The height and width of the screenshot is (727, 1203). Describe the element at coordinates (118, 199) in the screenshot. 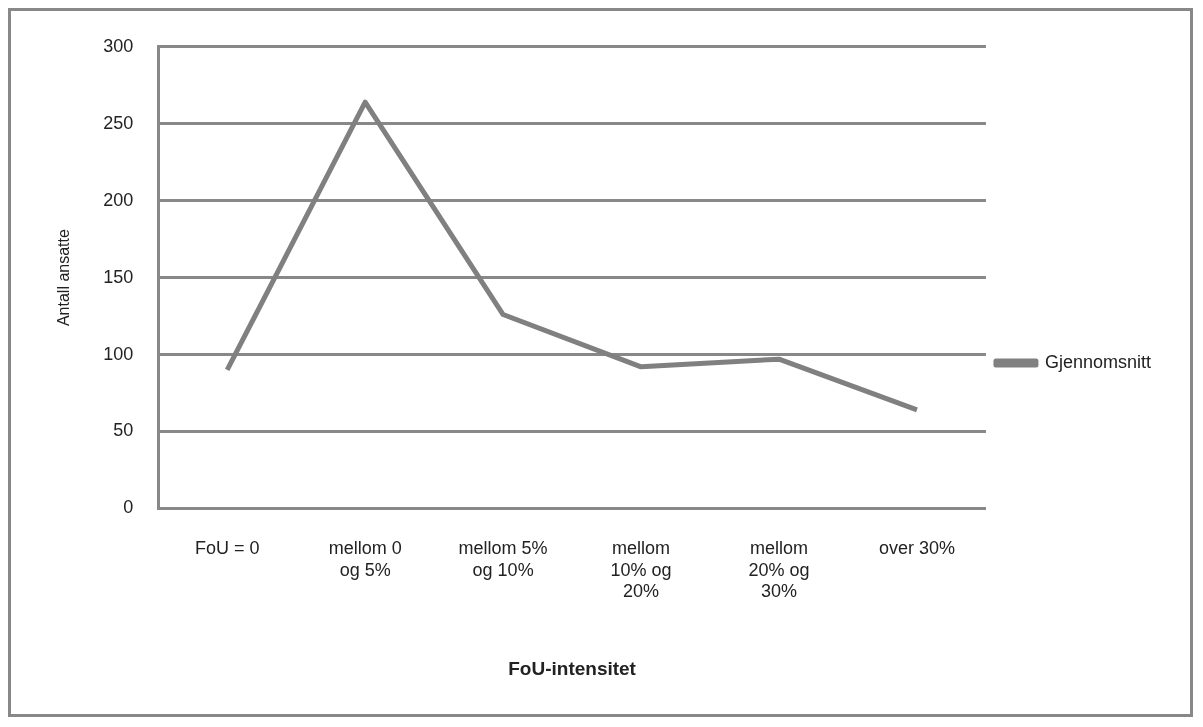

I see `y-tick-label: 200` at that location.